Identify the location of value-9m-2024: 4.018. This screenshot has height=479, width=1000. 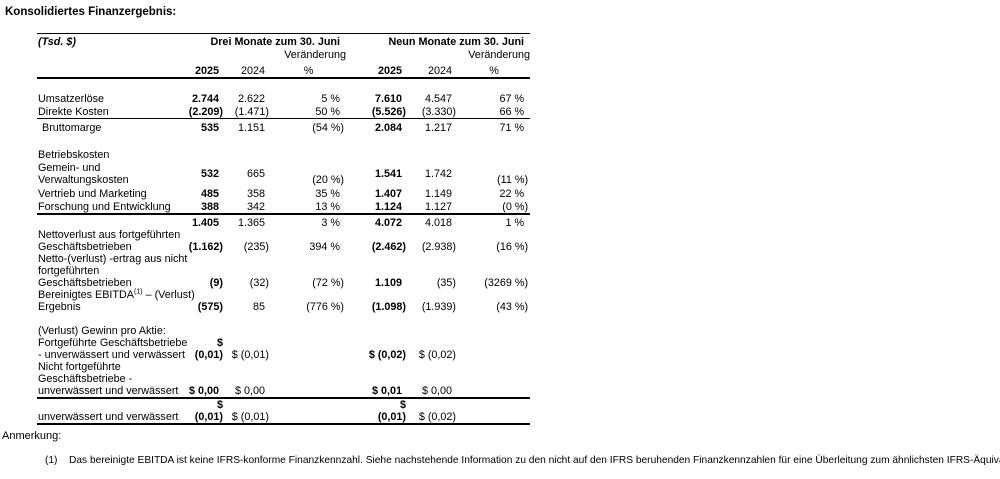
(439, 223).